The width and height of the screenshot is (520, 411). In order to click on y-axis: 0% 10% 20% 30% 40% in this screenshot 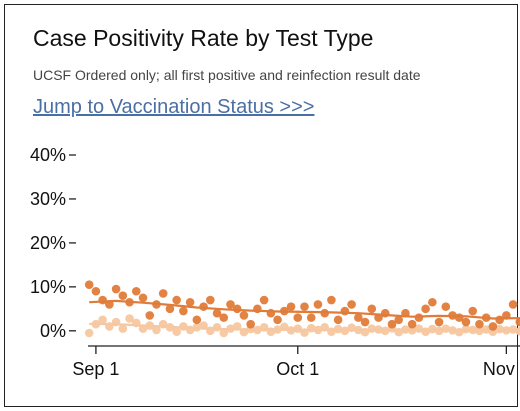, I will do `click(53, 243)`.